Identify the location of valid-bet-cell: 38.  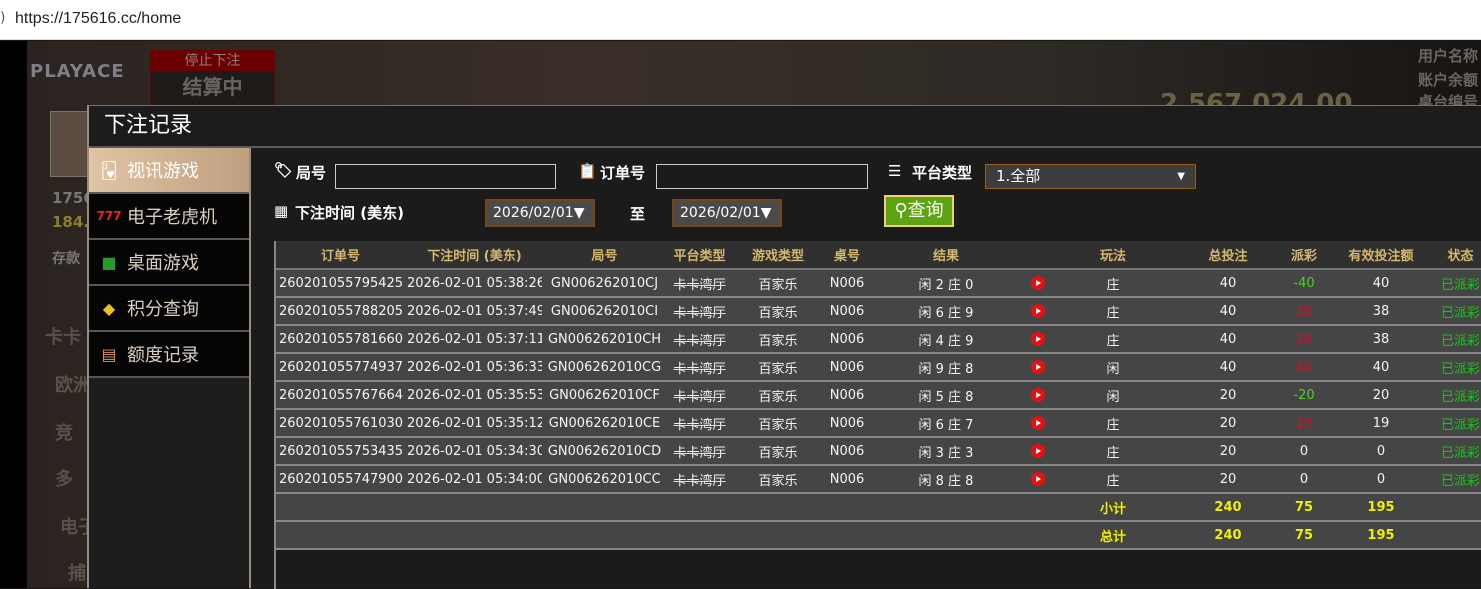
(1381, 311).